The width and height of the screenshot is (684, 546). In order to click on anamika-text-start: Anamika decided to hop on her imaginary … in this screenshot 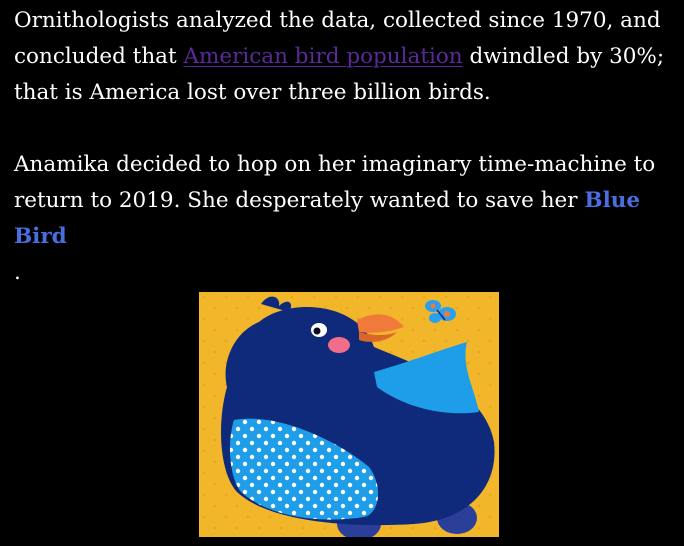, I will do `click(335, 182)`.